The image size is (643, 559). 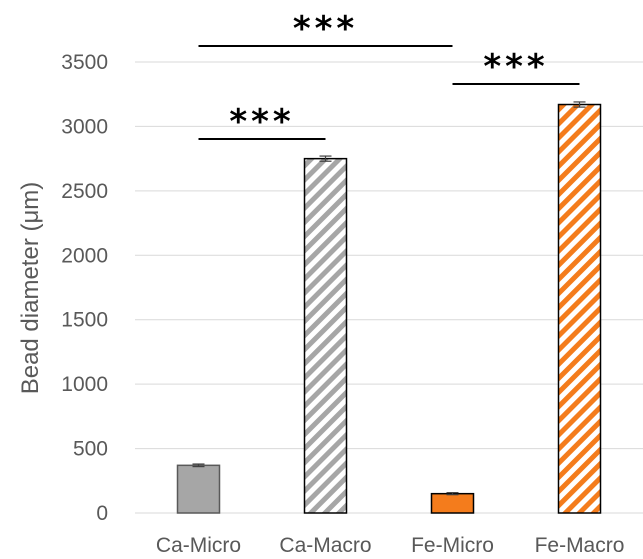 What do you see at coordinates (84, 255) in the screenshot?
I see `y-tick-label: 2000` at bounding box center [84, 255].